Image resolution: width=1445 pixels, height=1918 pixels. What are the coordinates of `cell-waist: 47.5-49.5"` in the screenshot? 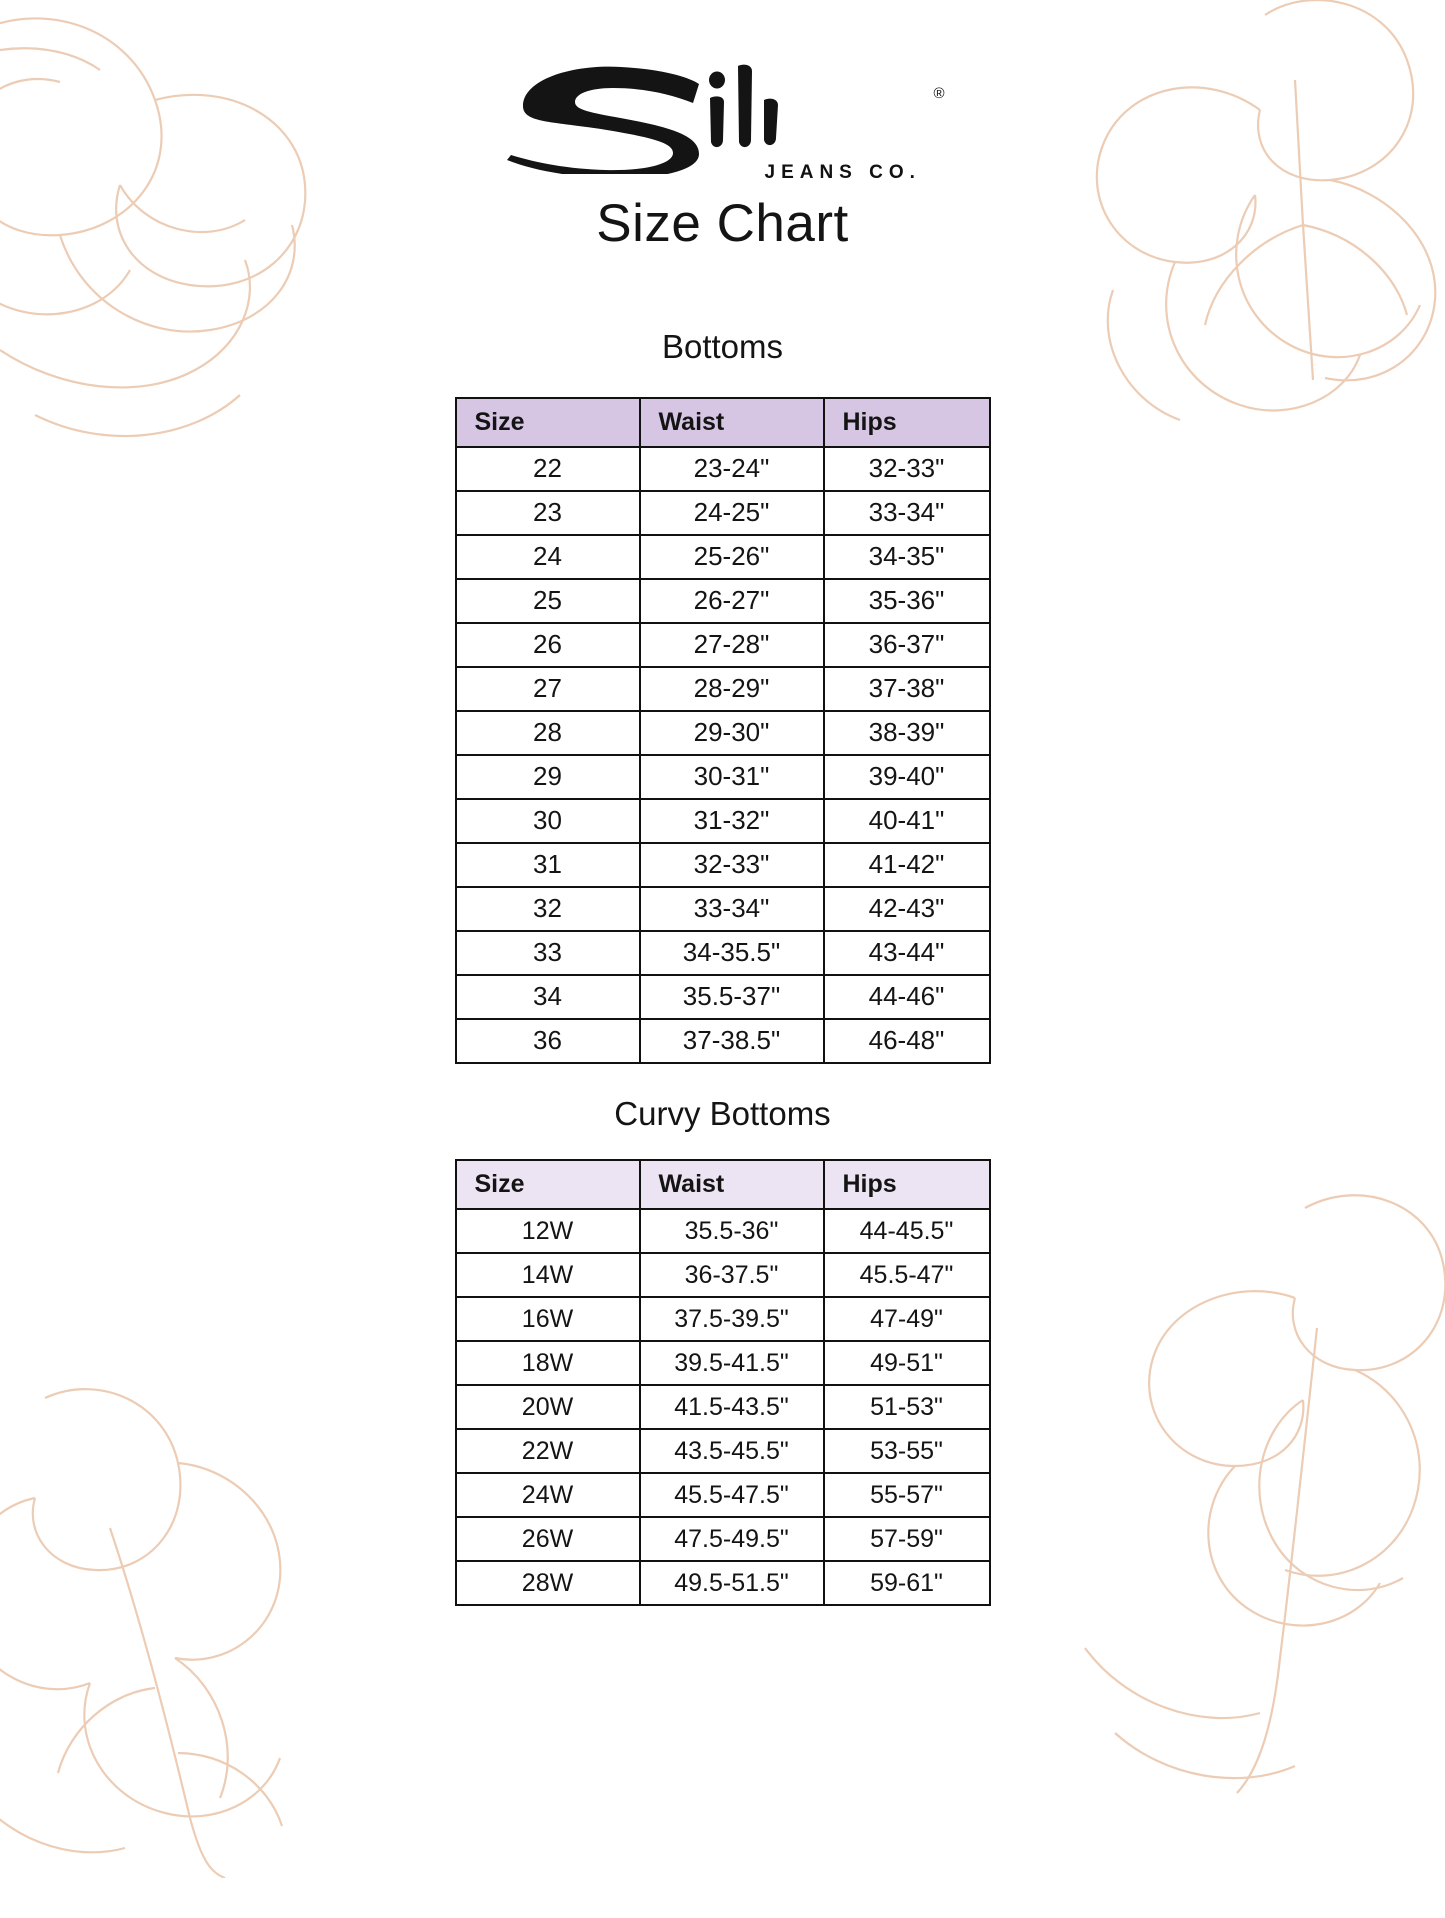 It's located at (731, 1539).